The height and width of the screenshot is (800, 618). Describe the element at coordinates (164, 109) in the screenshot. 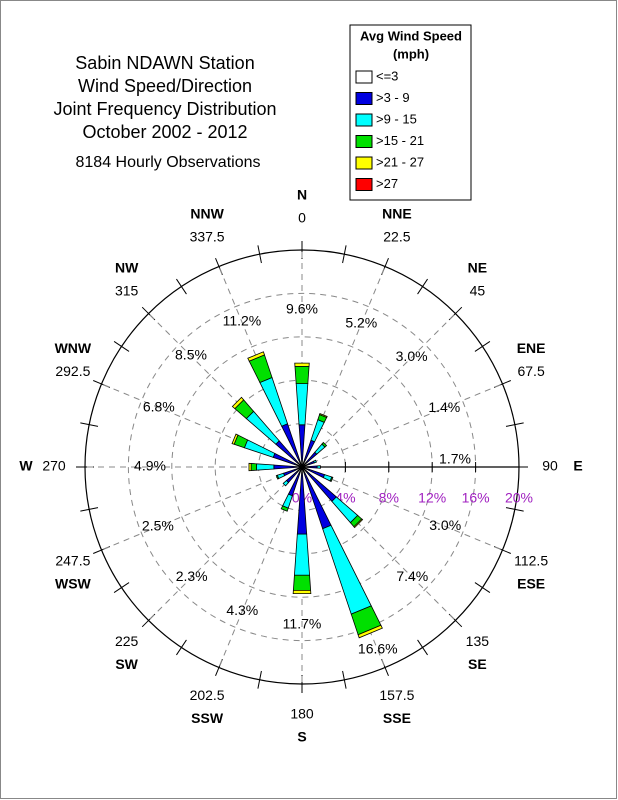

I see `chart-title: Joint Frequency Distribution` at that location.